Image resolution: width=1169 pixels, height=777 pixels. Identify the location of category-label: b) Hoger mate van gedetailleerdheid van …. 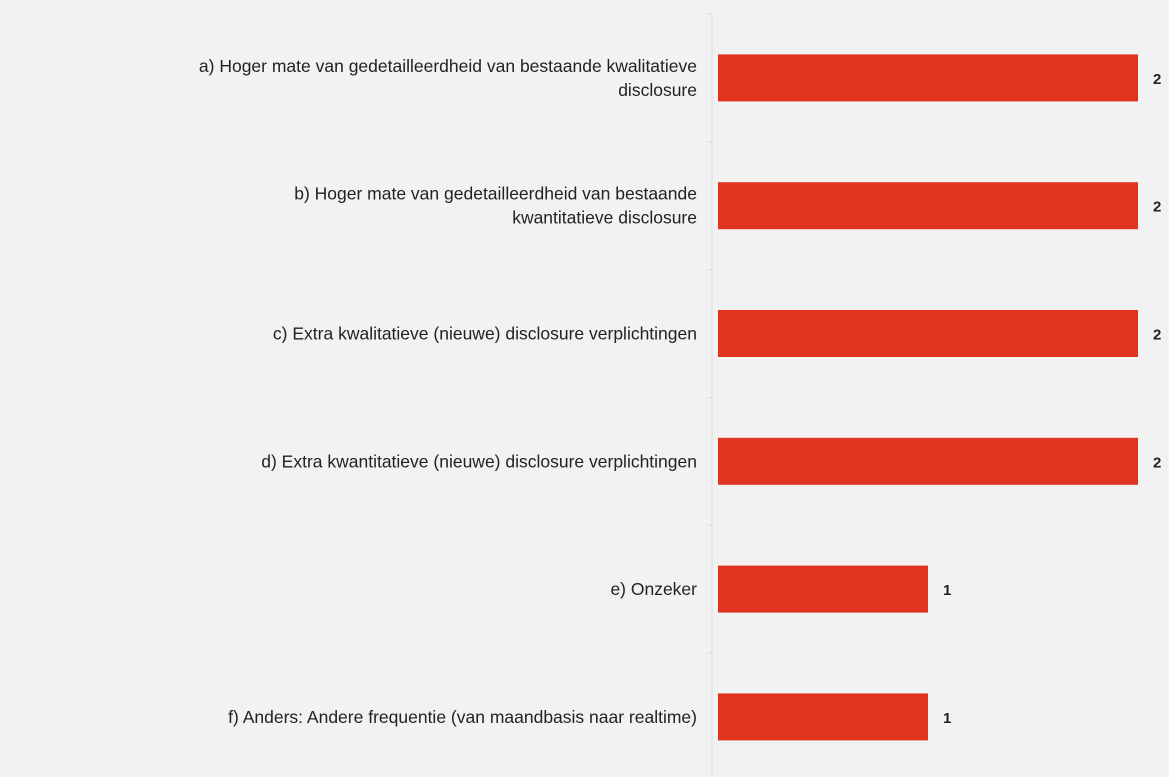
(495, 206).